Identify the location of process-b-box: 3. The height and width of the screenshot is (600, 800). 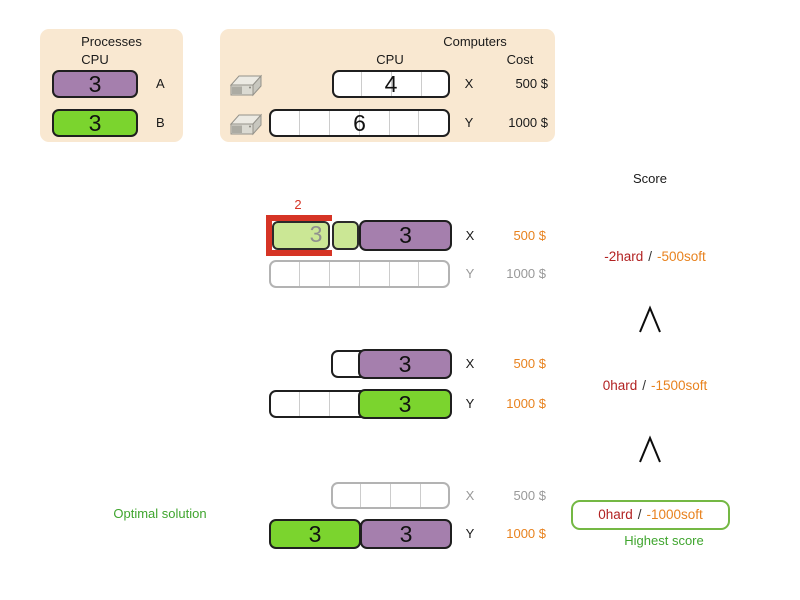
(95, 123).